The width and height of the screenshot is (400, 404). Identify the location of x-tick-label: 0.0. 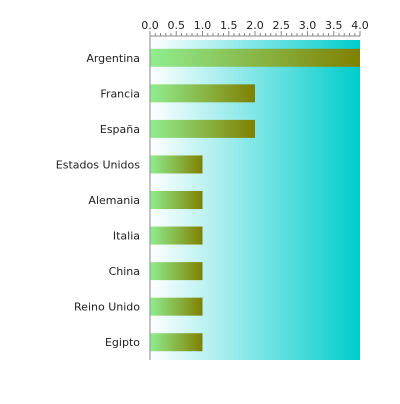
(150, 25).